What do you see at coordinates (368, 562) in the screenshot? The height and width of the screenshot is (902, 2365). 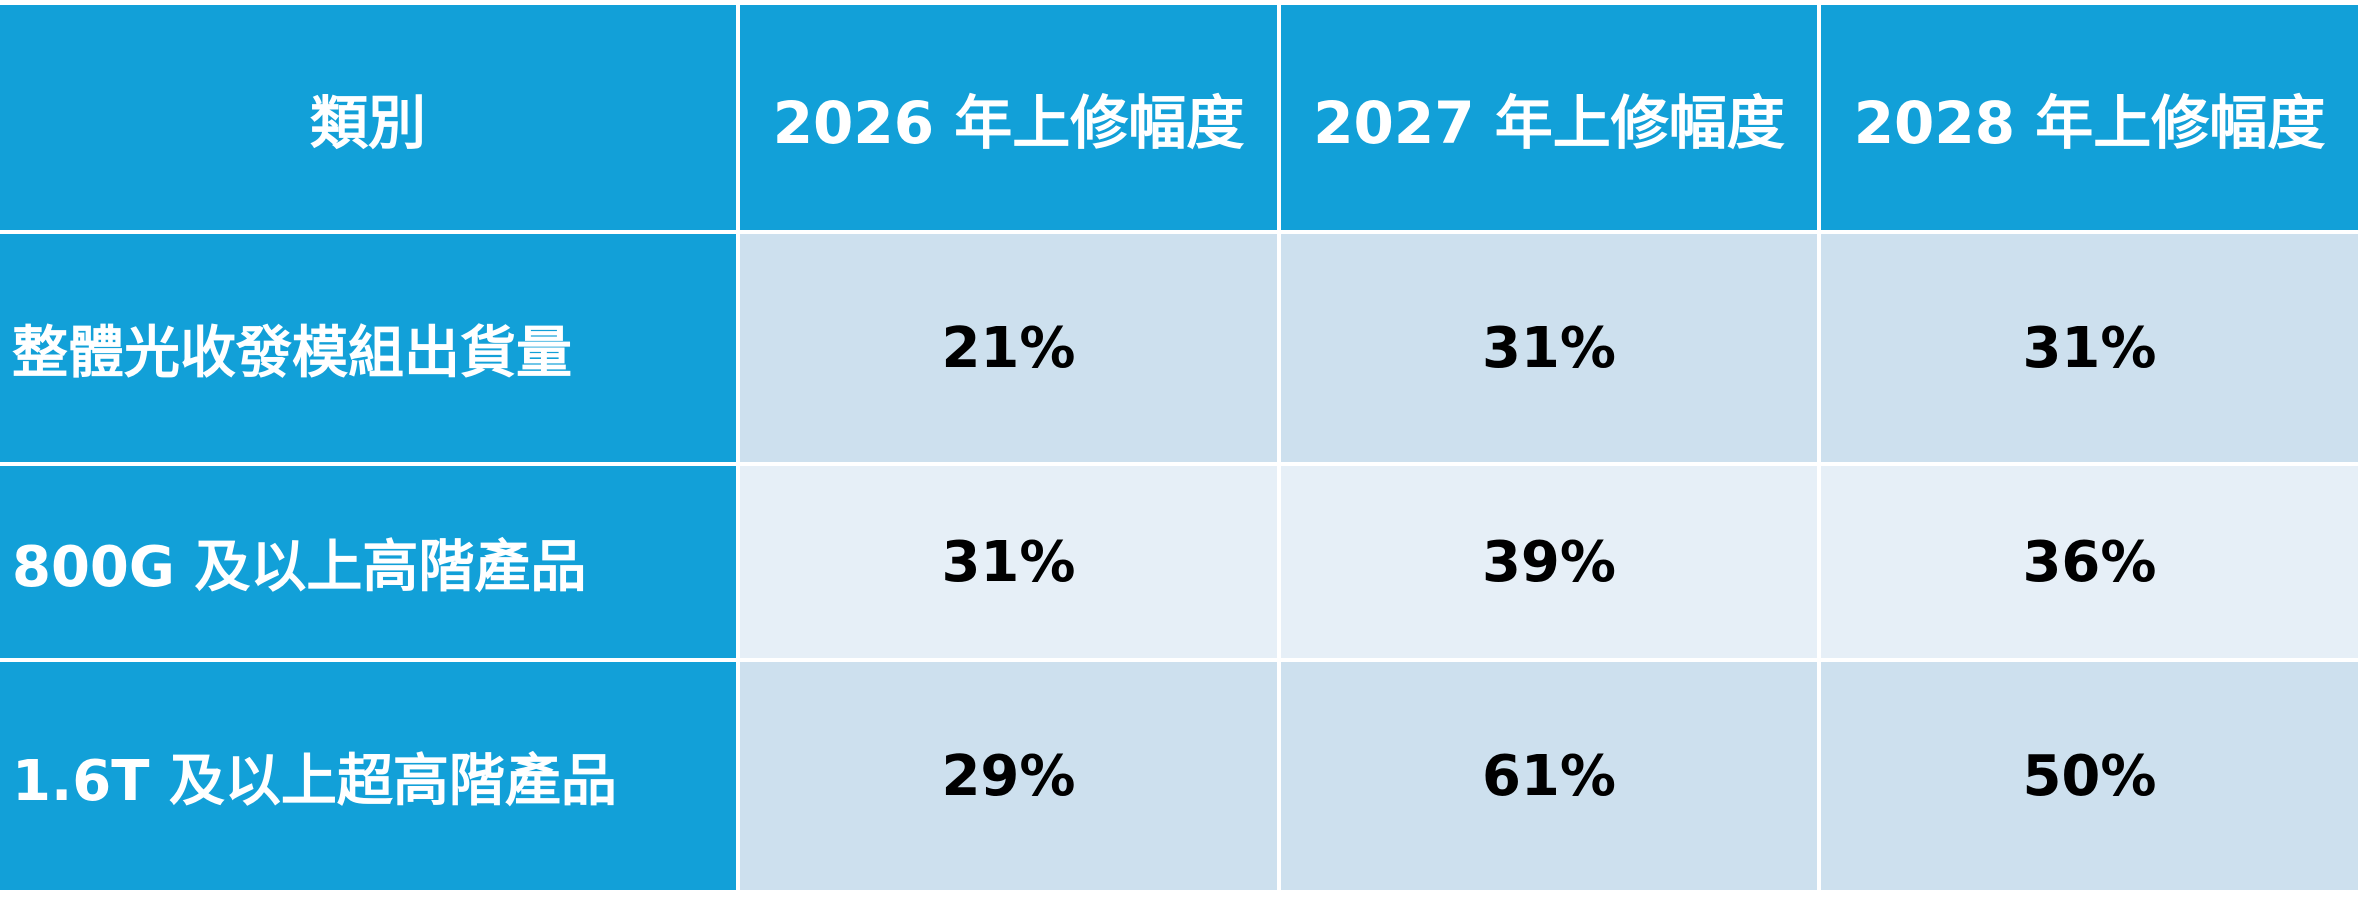 I see `row-label: 800G 及以上高階產品` at bounding box center [368, 562].